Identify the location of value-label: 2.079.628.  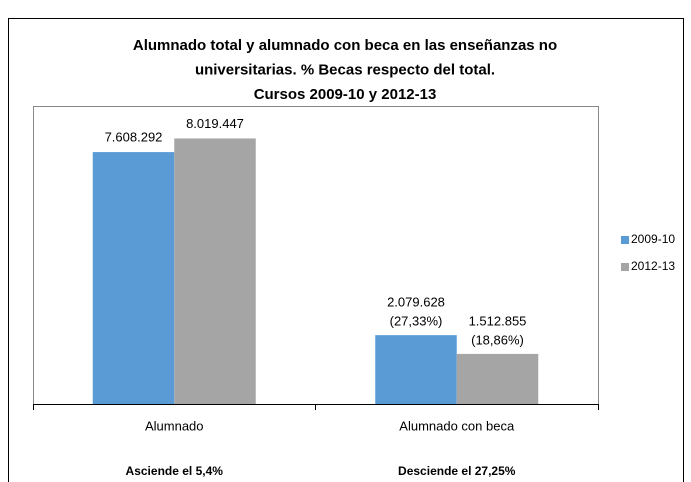
(416, 302).